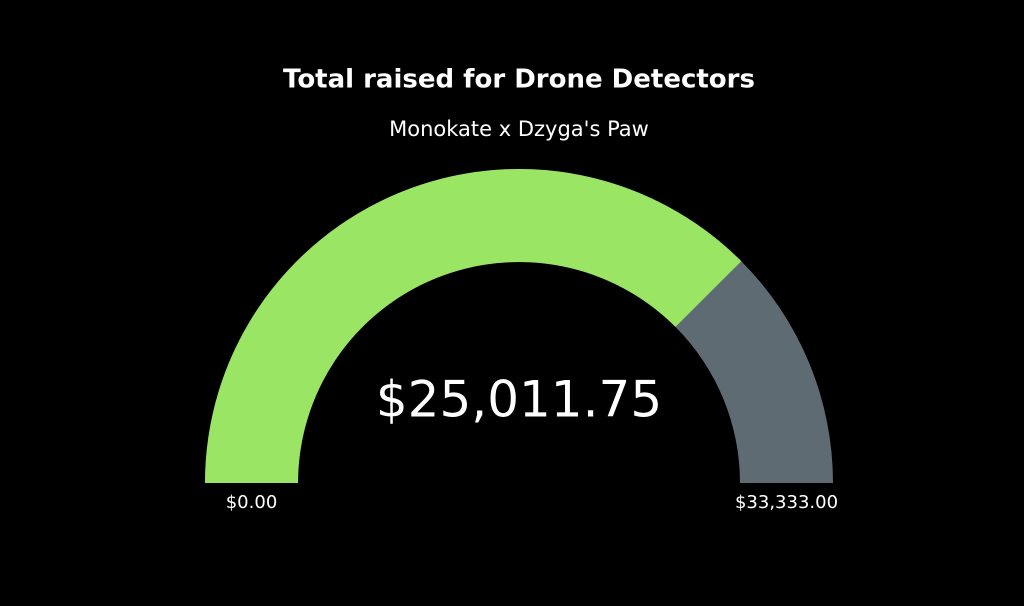  I want to click on chart-subtitle: Monokate x Dzyga's Paw, so click(519, 129).